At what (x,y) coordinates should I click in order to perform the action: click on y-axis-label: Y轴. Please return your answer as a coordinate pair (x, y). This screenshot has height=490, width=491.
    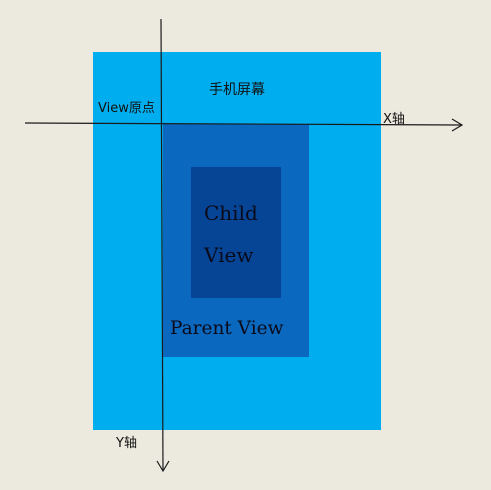
    Looking at the image, I should click on (126, 441).